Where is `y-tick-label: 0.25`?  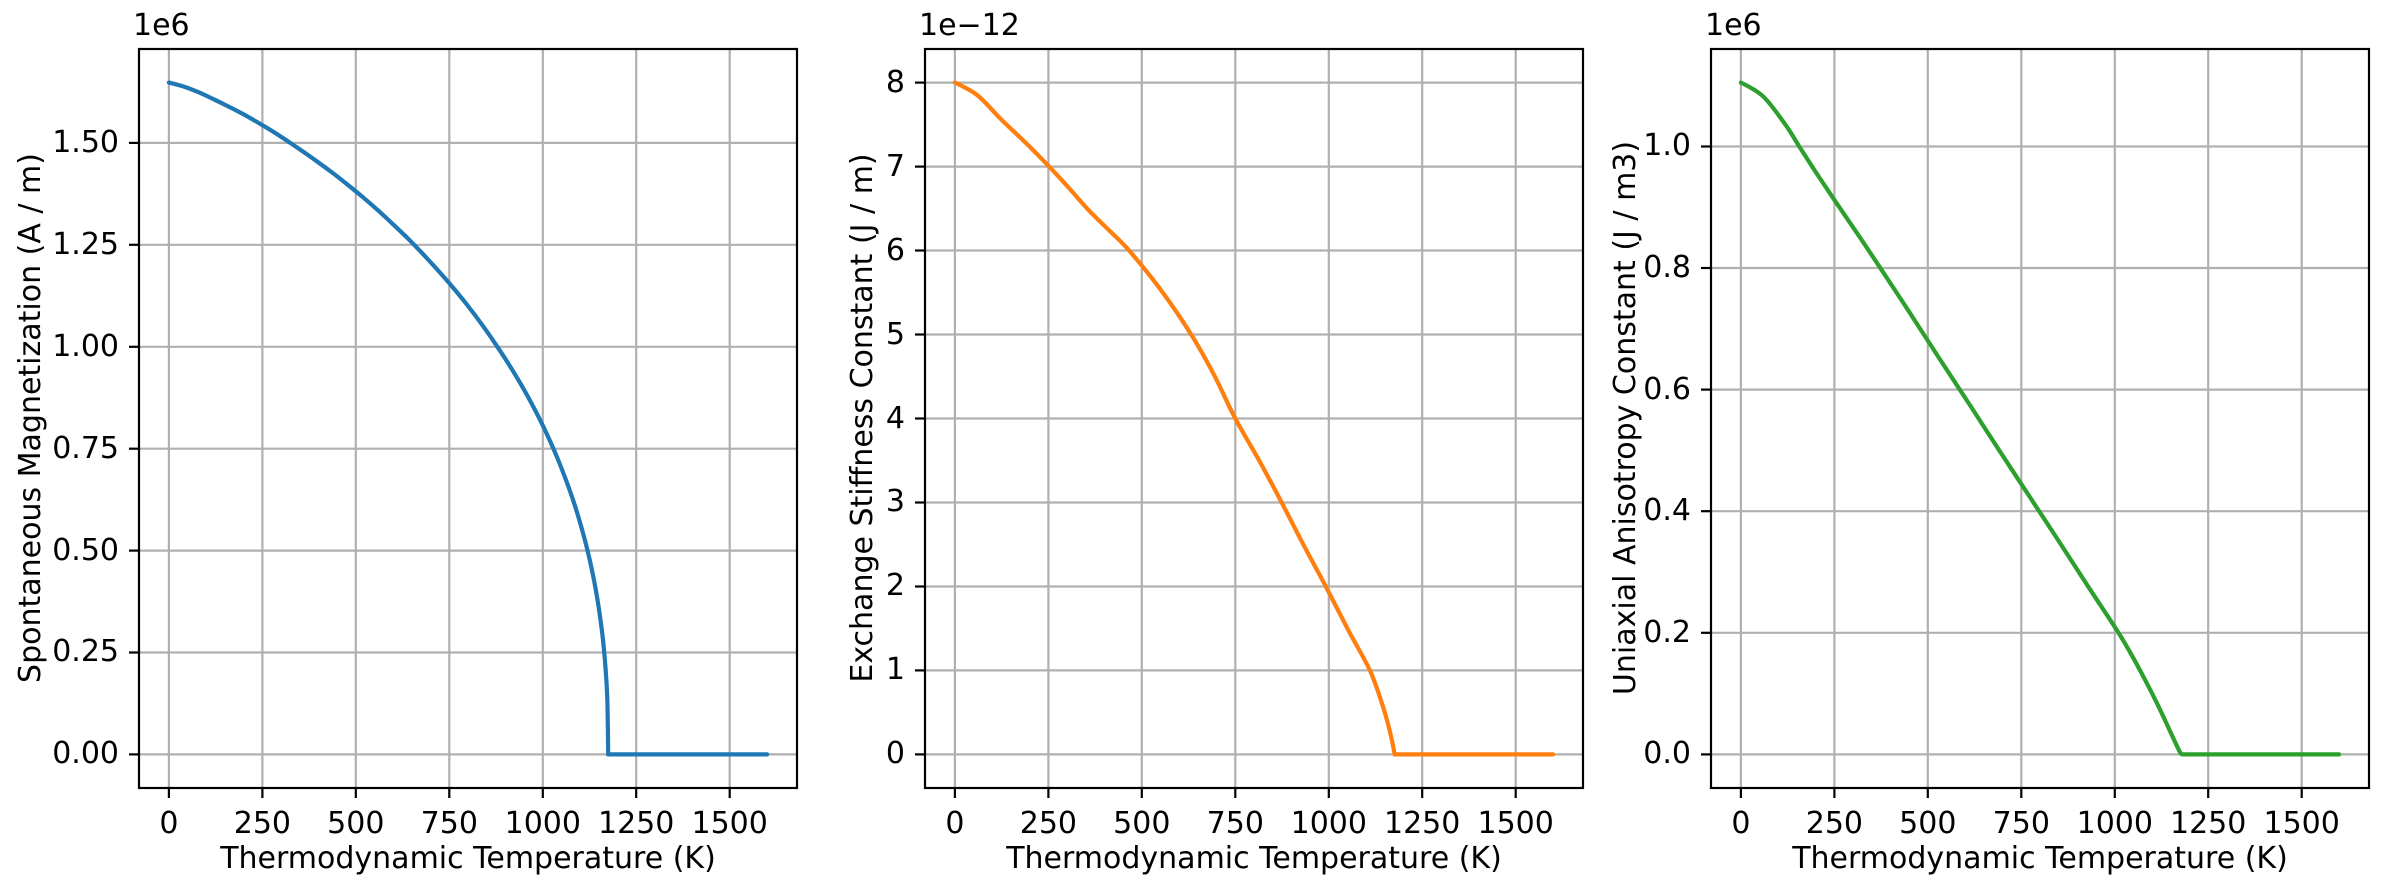
y-tick-label: 0.25 is located at coordinates (85, 652).